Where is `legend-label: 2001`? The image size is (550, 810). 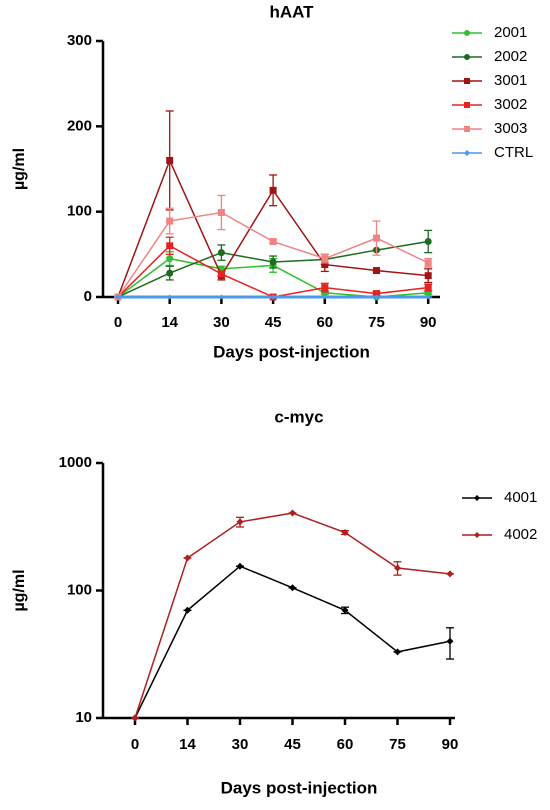
legend-label: 2001 is located at coordinates (510, 32).